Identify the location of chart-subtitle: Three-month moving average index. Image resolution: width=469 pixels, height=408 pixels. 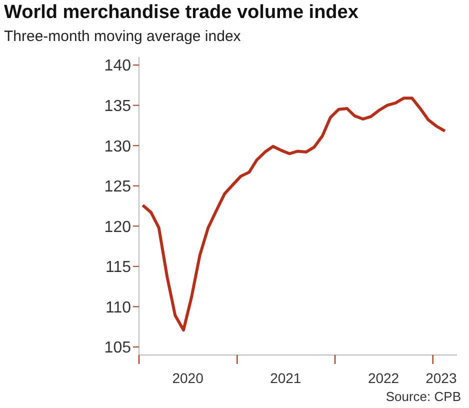
(122, 36).